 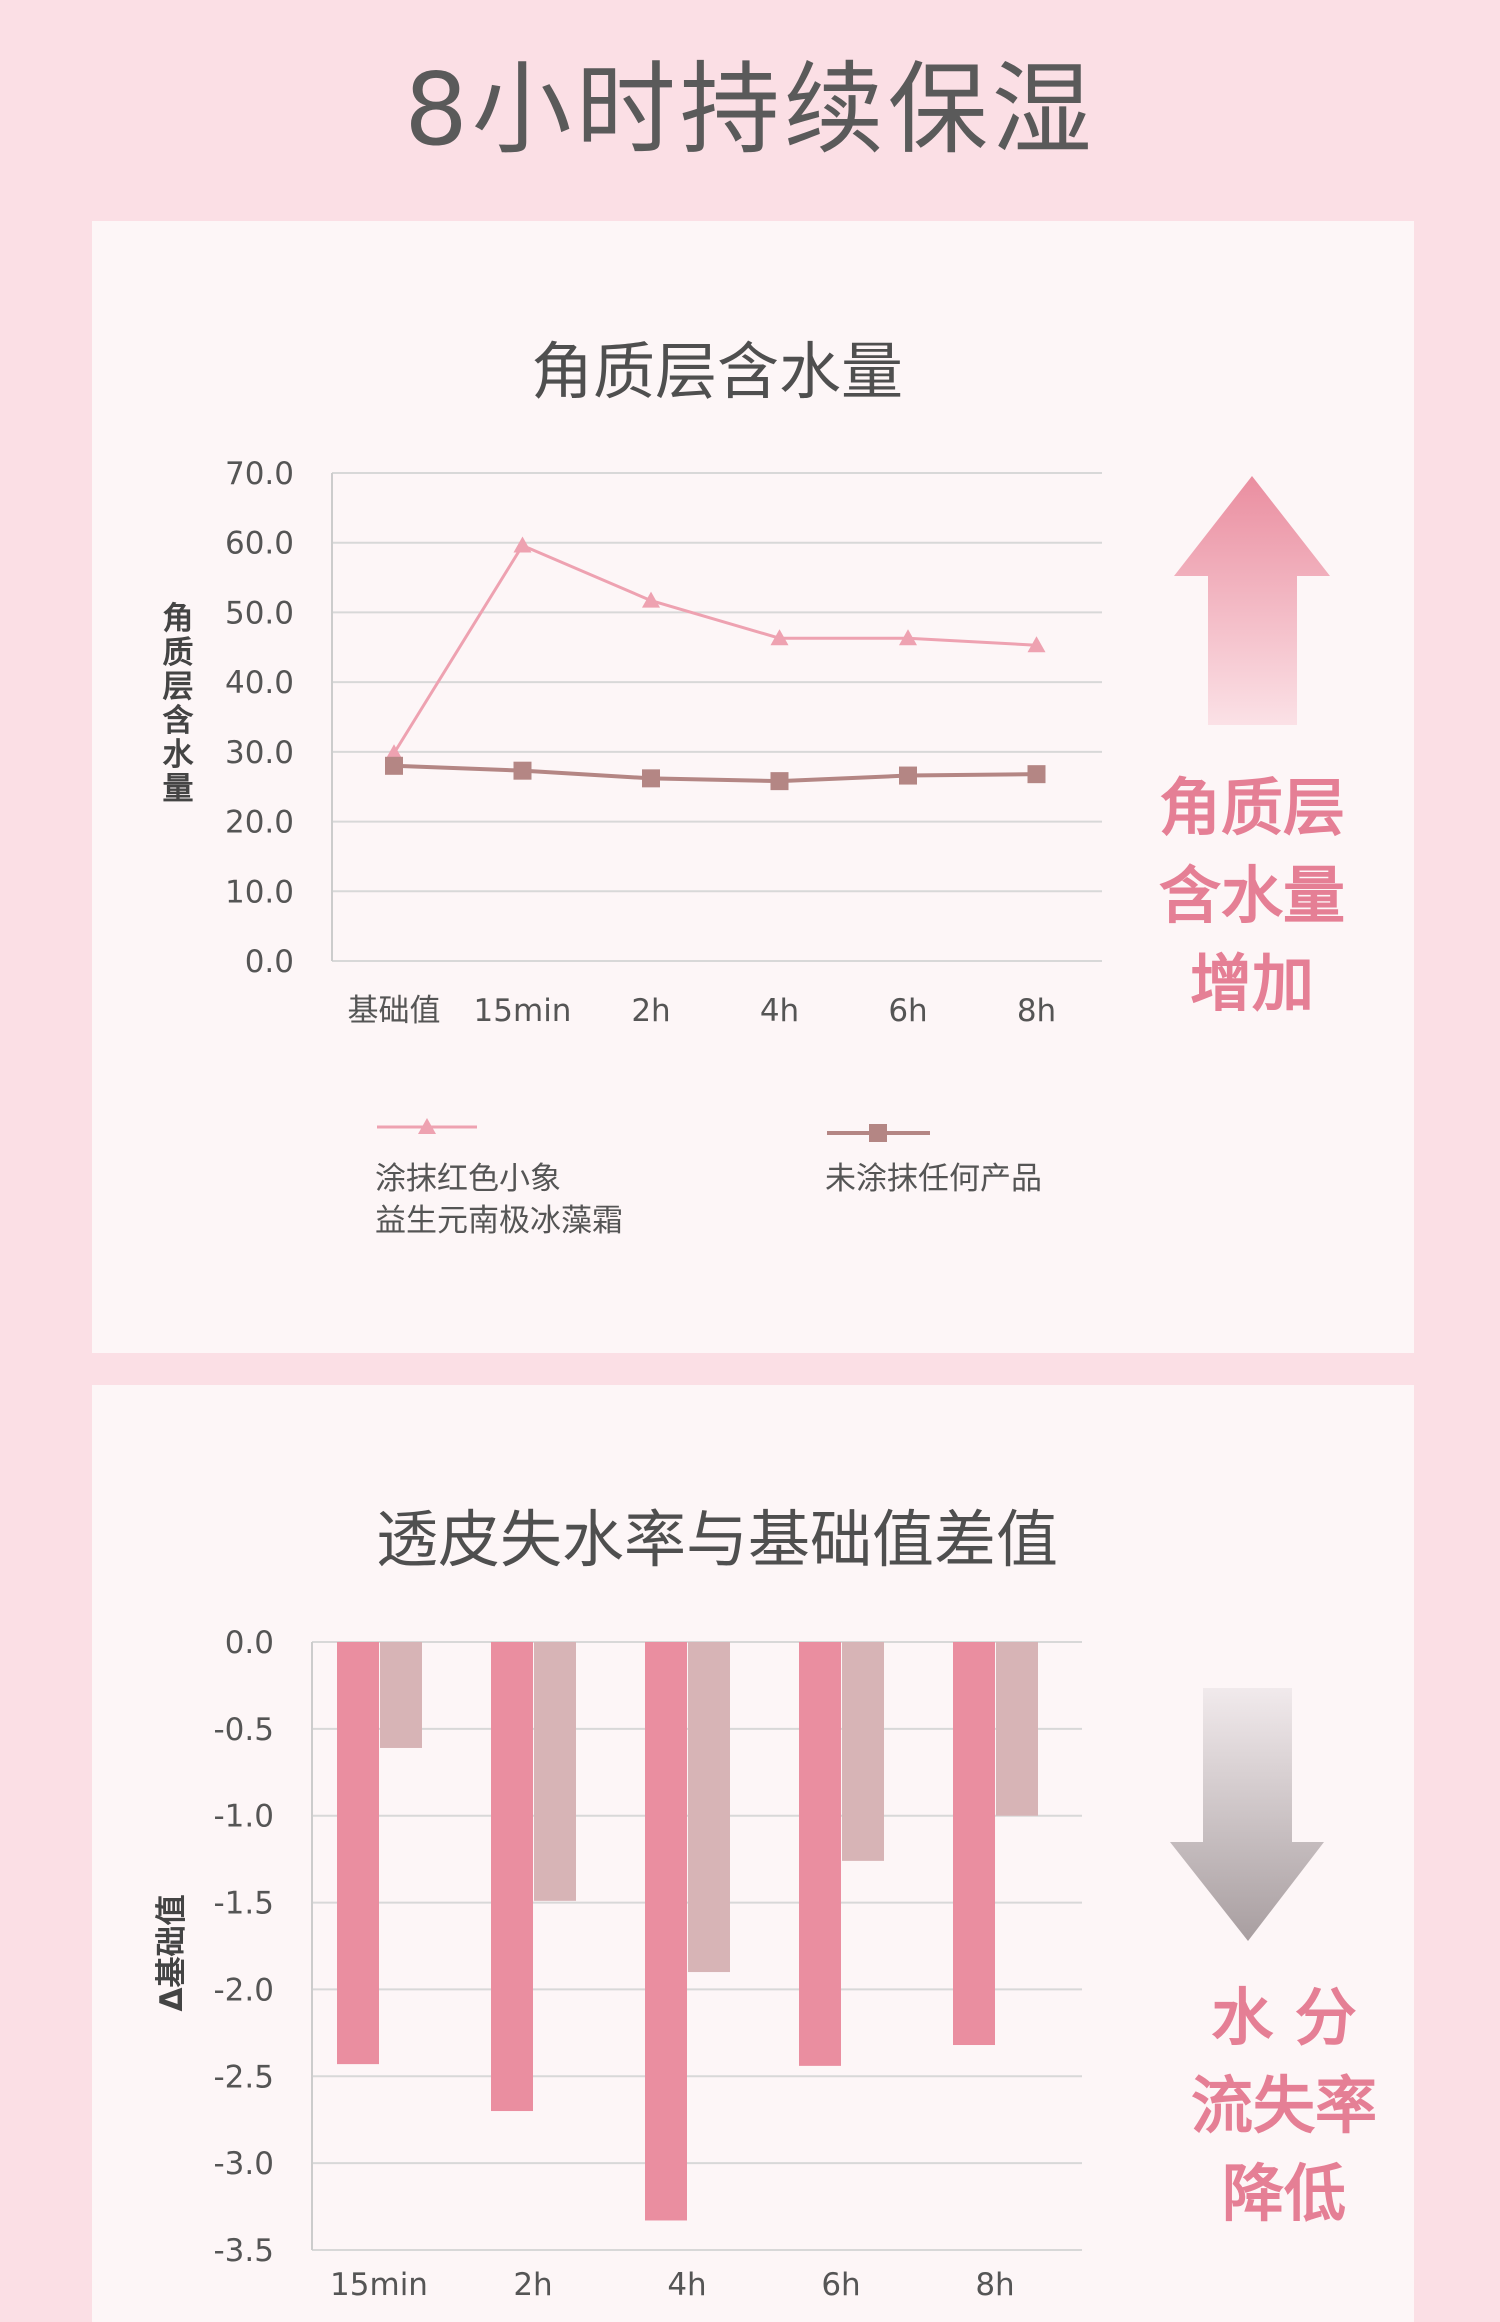 What do you see at coordinates (179, 721) in the screenshot?
I see `y-axis-label: 含` at bounding box center [179, 721].